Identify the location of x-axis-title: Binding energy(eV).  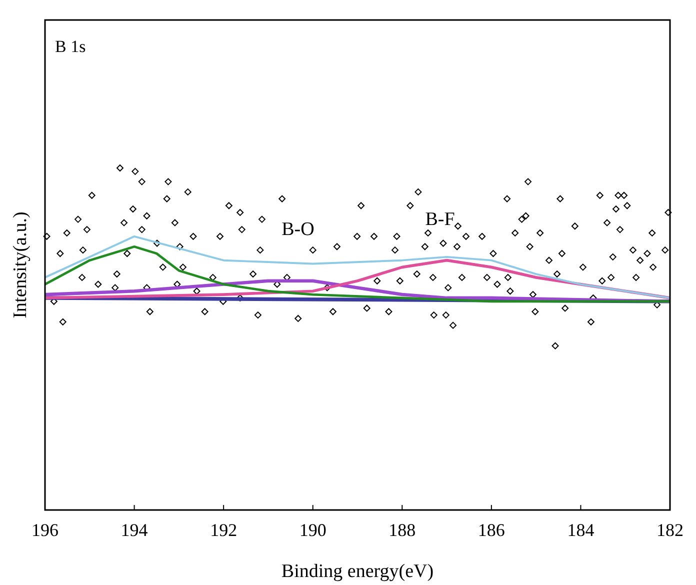
(357, 571).